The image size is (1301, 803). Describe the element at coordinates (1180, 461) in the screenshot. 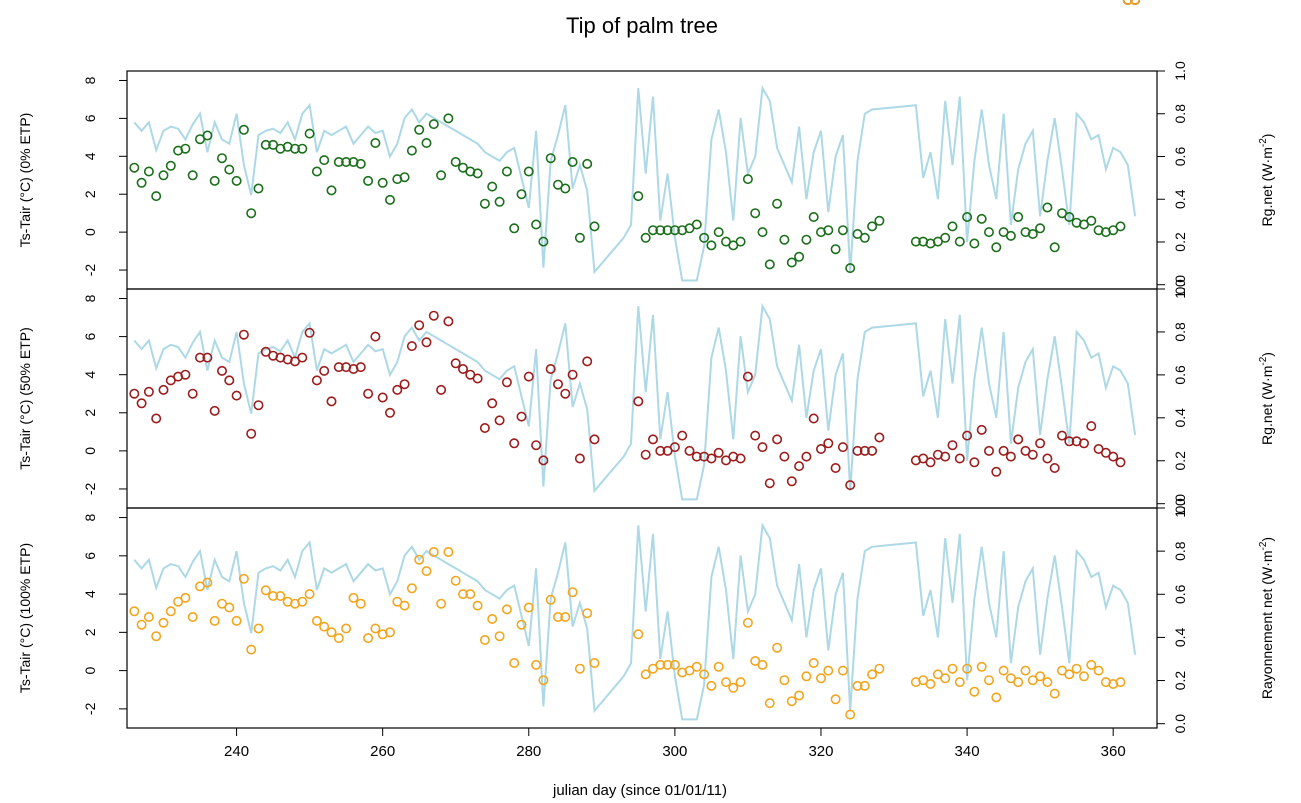

I see `right-tick-label-1: 0.2` at that location.